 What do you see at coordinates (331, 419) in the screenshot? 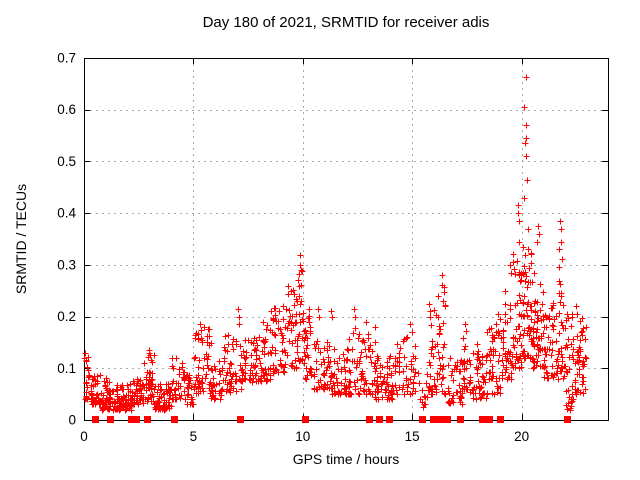
I see `zero-value-markers` at bounding box center [331, 419].